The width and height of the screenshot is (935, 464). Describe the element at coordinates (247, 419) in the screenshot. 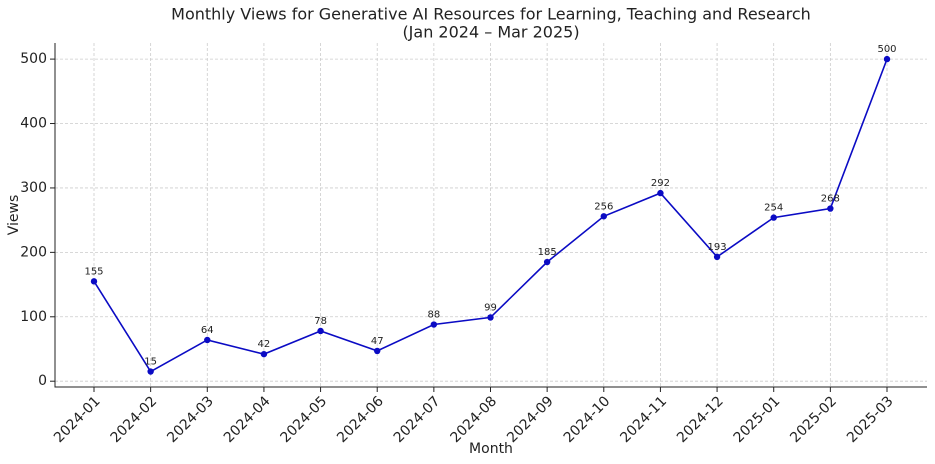

I see `x-tick-label: 2024-04` at that location.